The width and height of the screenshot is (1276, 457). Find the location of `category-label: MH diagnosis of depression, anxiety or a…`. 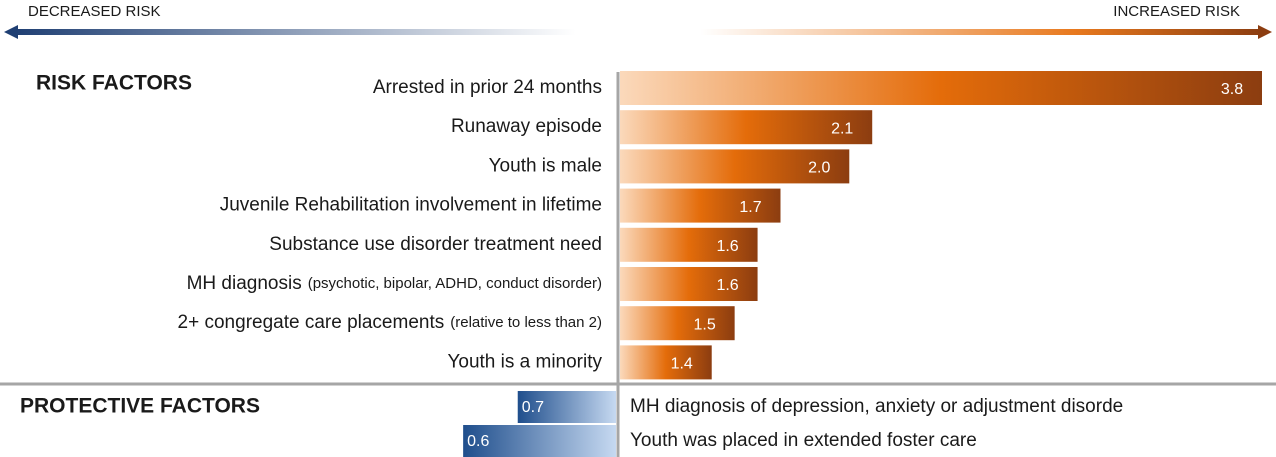

category-label: MH diagnosis of depression, anxiety or a… is located at coordinates (876, 406).